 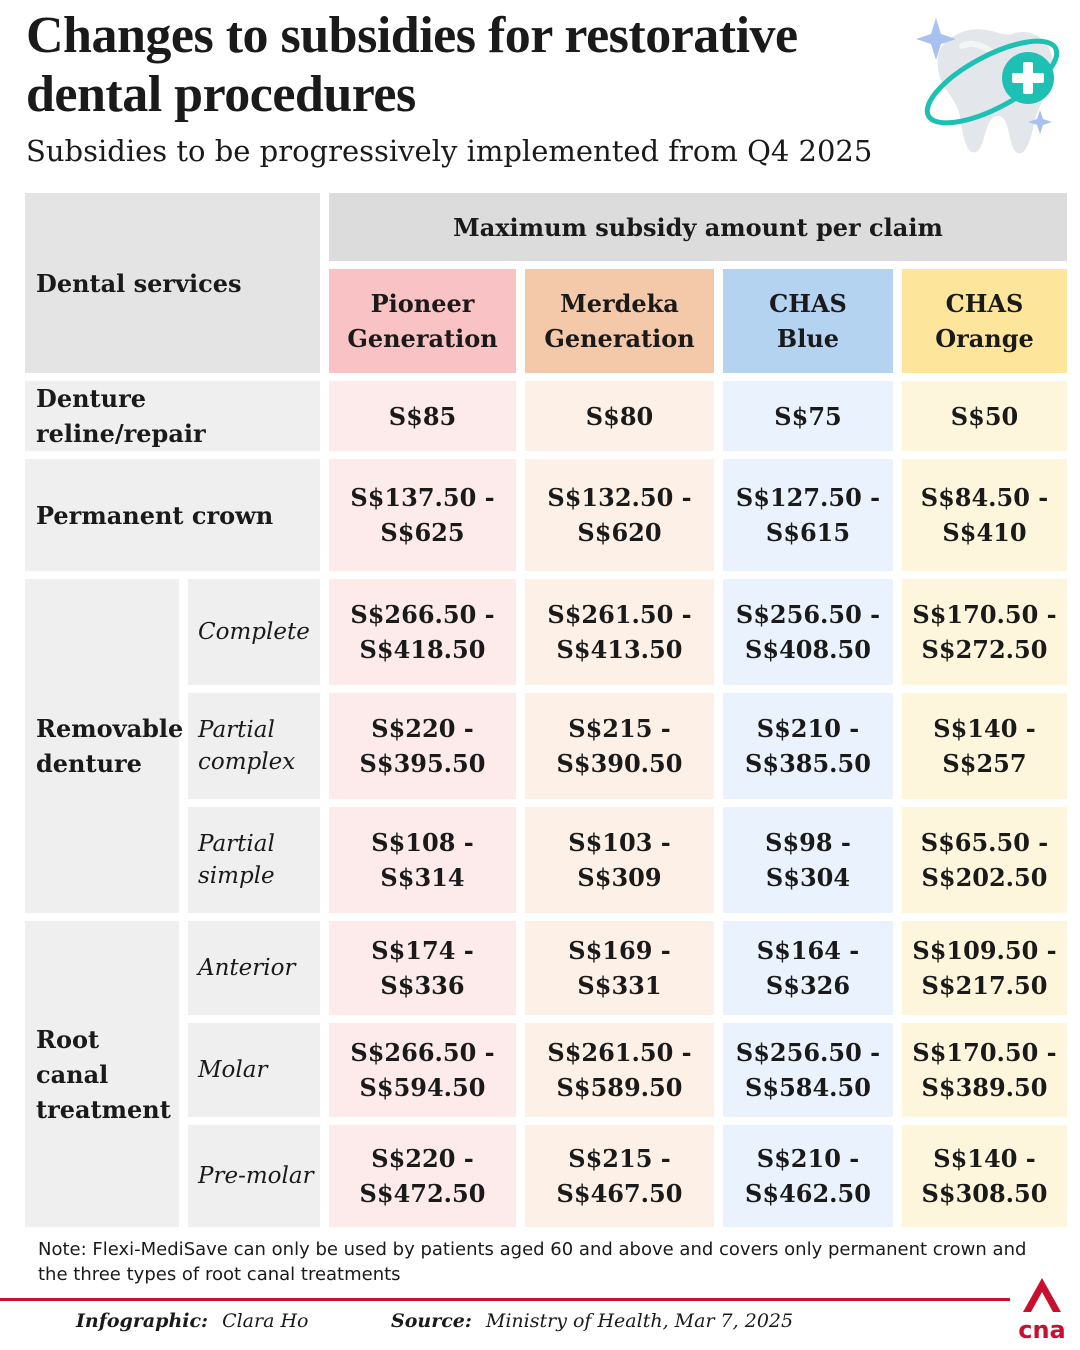 What do you see at coordinates (172, 515) in the screenshot?
I see `row-label-permanent-crown: Permanent crown` at bounding box center [172, 515].